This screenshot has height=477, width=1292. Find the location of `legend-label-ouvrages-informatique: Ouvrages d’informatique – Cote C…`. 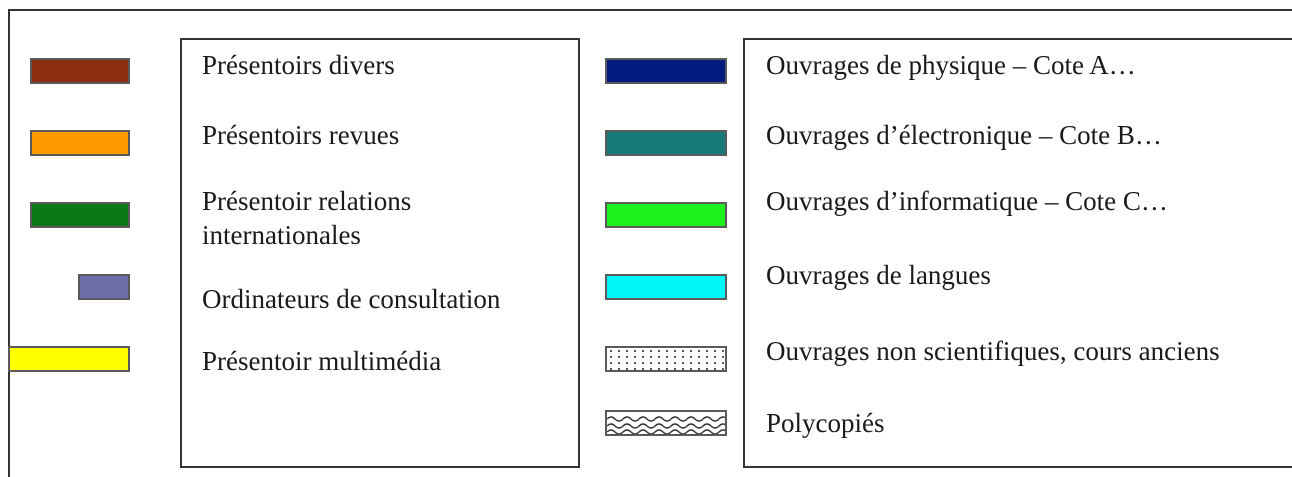

legend-label-ouvrages-informatique: Ouvrages d’informatique – Cote C… is located at coordinates (967, 201).